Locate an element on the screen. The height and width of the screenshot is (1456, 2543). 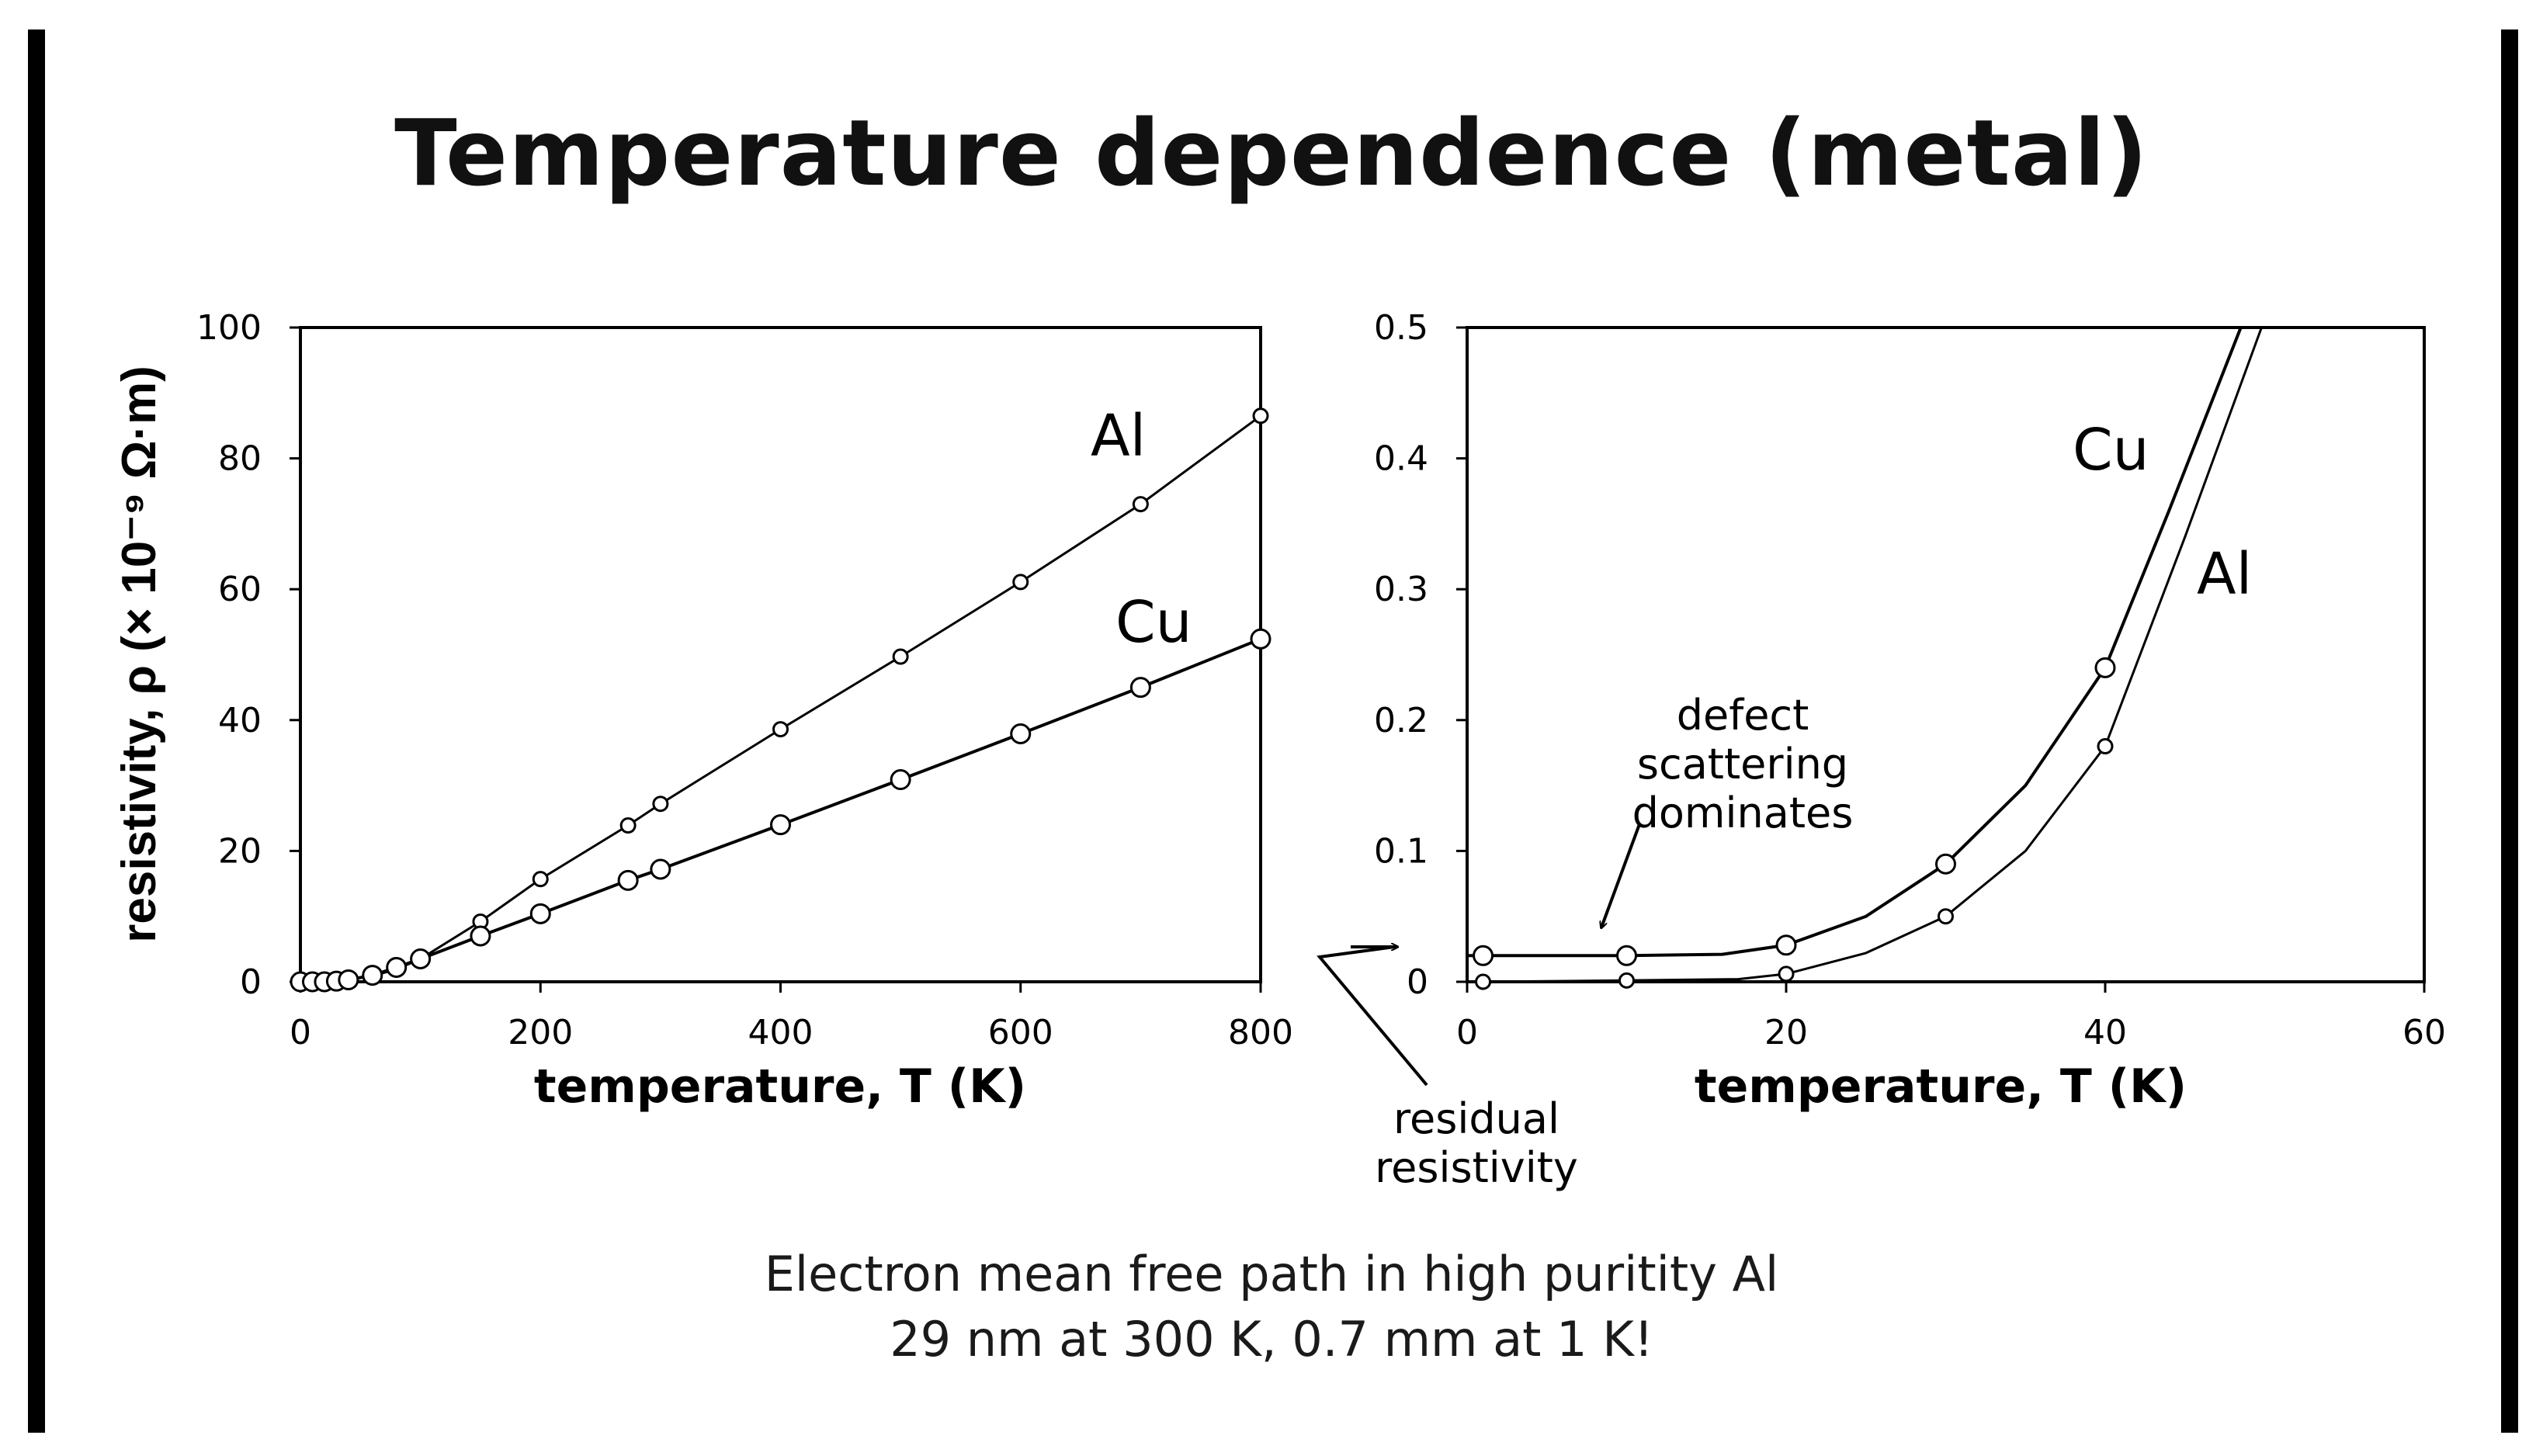
y-tick-label: 80 is located at coordinates (240, 459).